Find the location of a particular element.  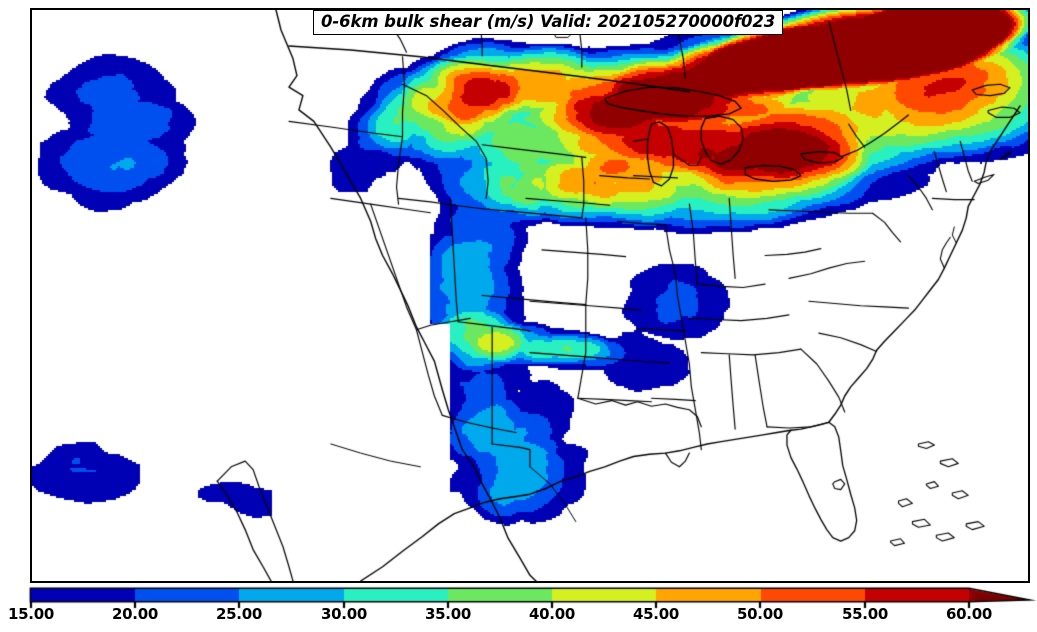

colorbar-tick-50: 50.00 is located at coordinates (760, 614).